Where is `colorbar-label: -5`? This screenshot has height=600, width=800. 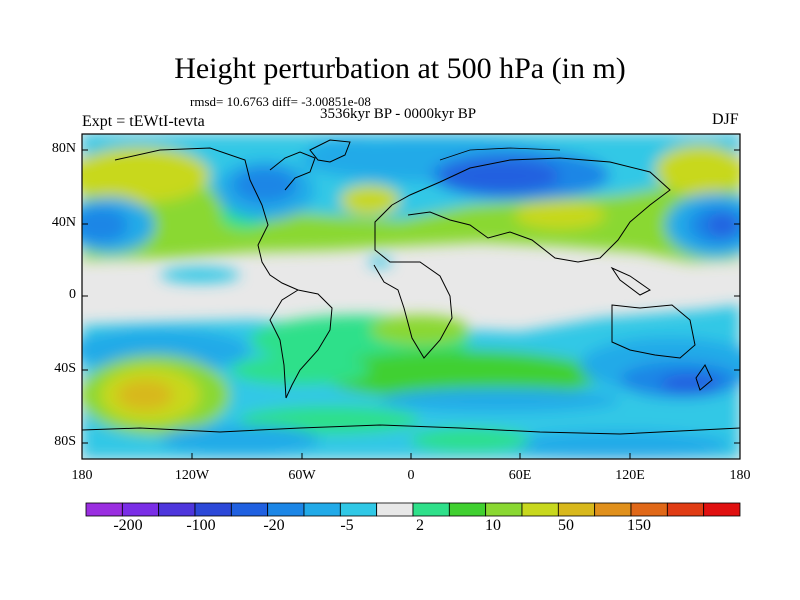 colorbar-label: -5 is located at coordinates (347, 525).